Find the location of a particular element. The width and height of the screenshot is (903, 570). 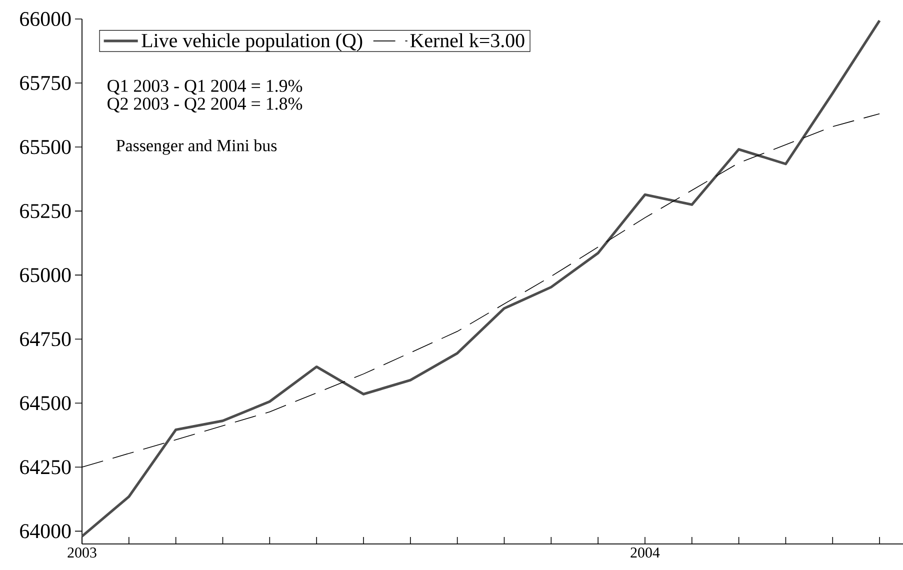

y-tick-label: 65250 is located at coordinates (45, 211).